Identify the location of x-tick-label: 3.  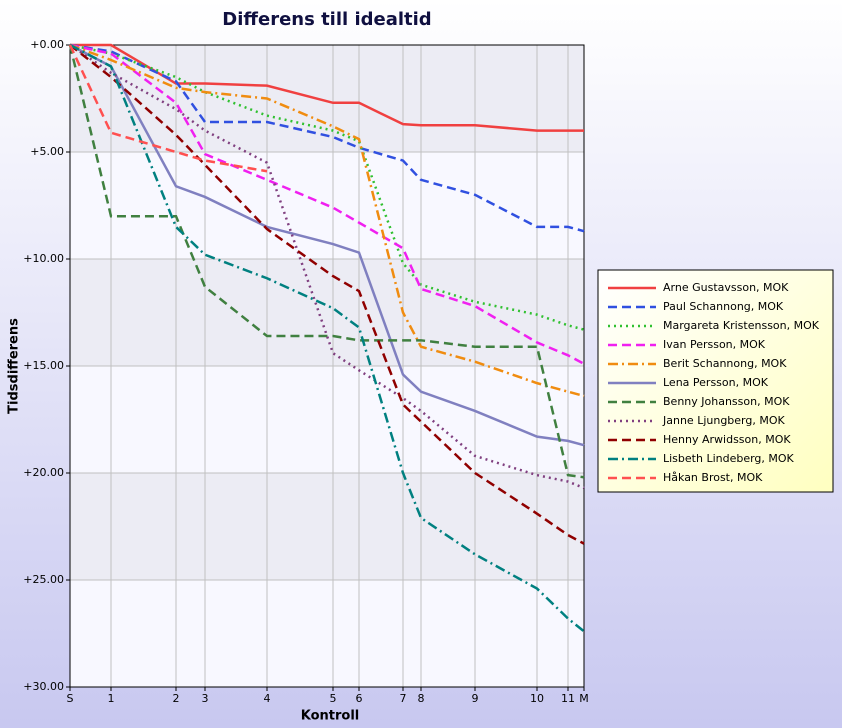
(205, 698).